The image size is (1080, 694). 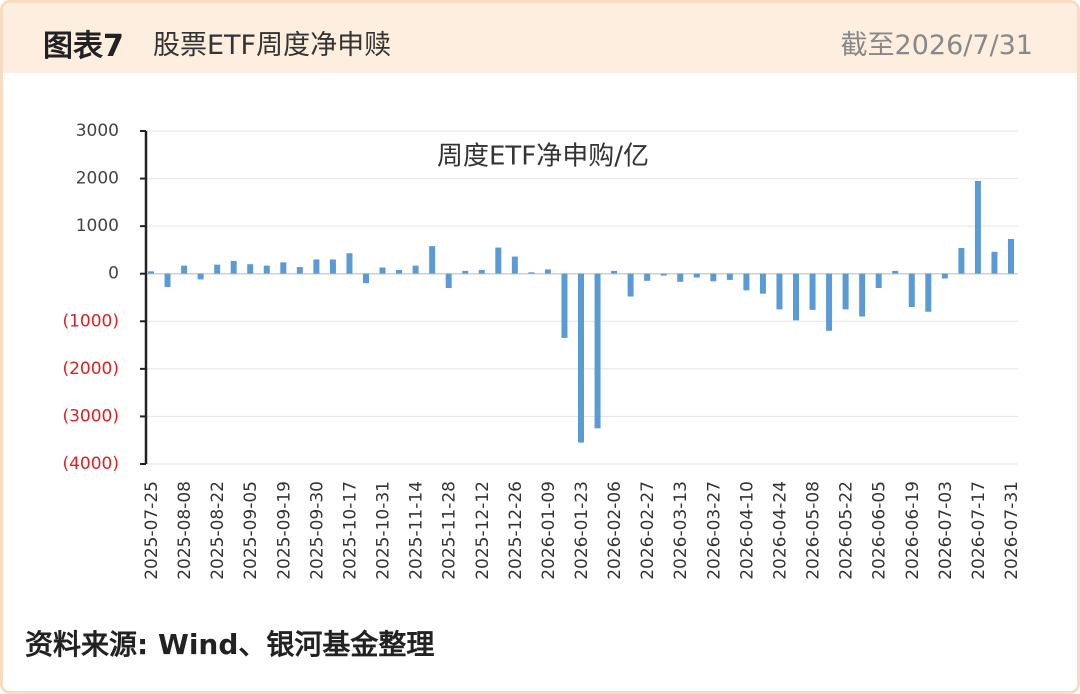 What do you see at coordinates (936, 45) in the screenshot?
I see `date: 截至2026/7/31` at bounding box center [936, 45].